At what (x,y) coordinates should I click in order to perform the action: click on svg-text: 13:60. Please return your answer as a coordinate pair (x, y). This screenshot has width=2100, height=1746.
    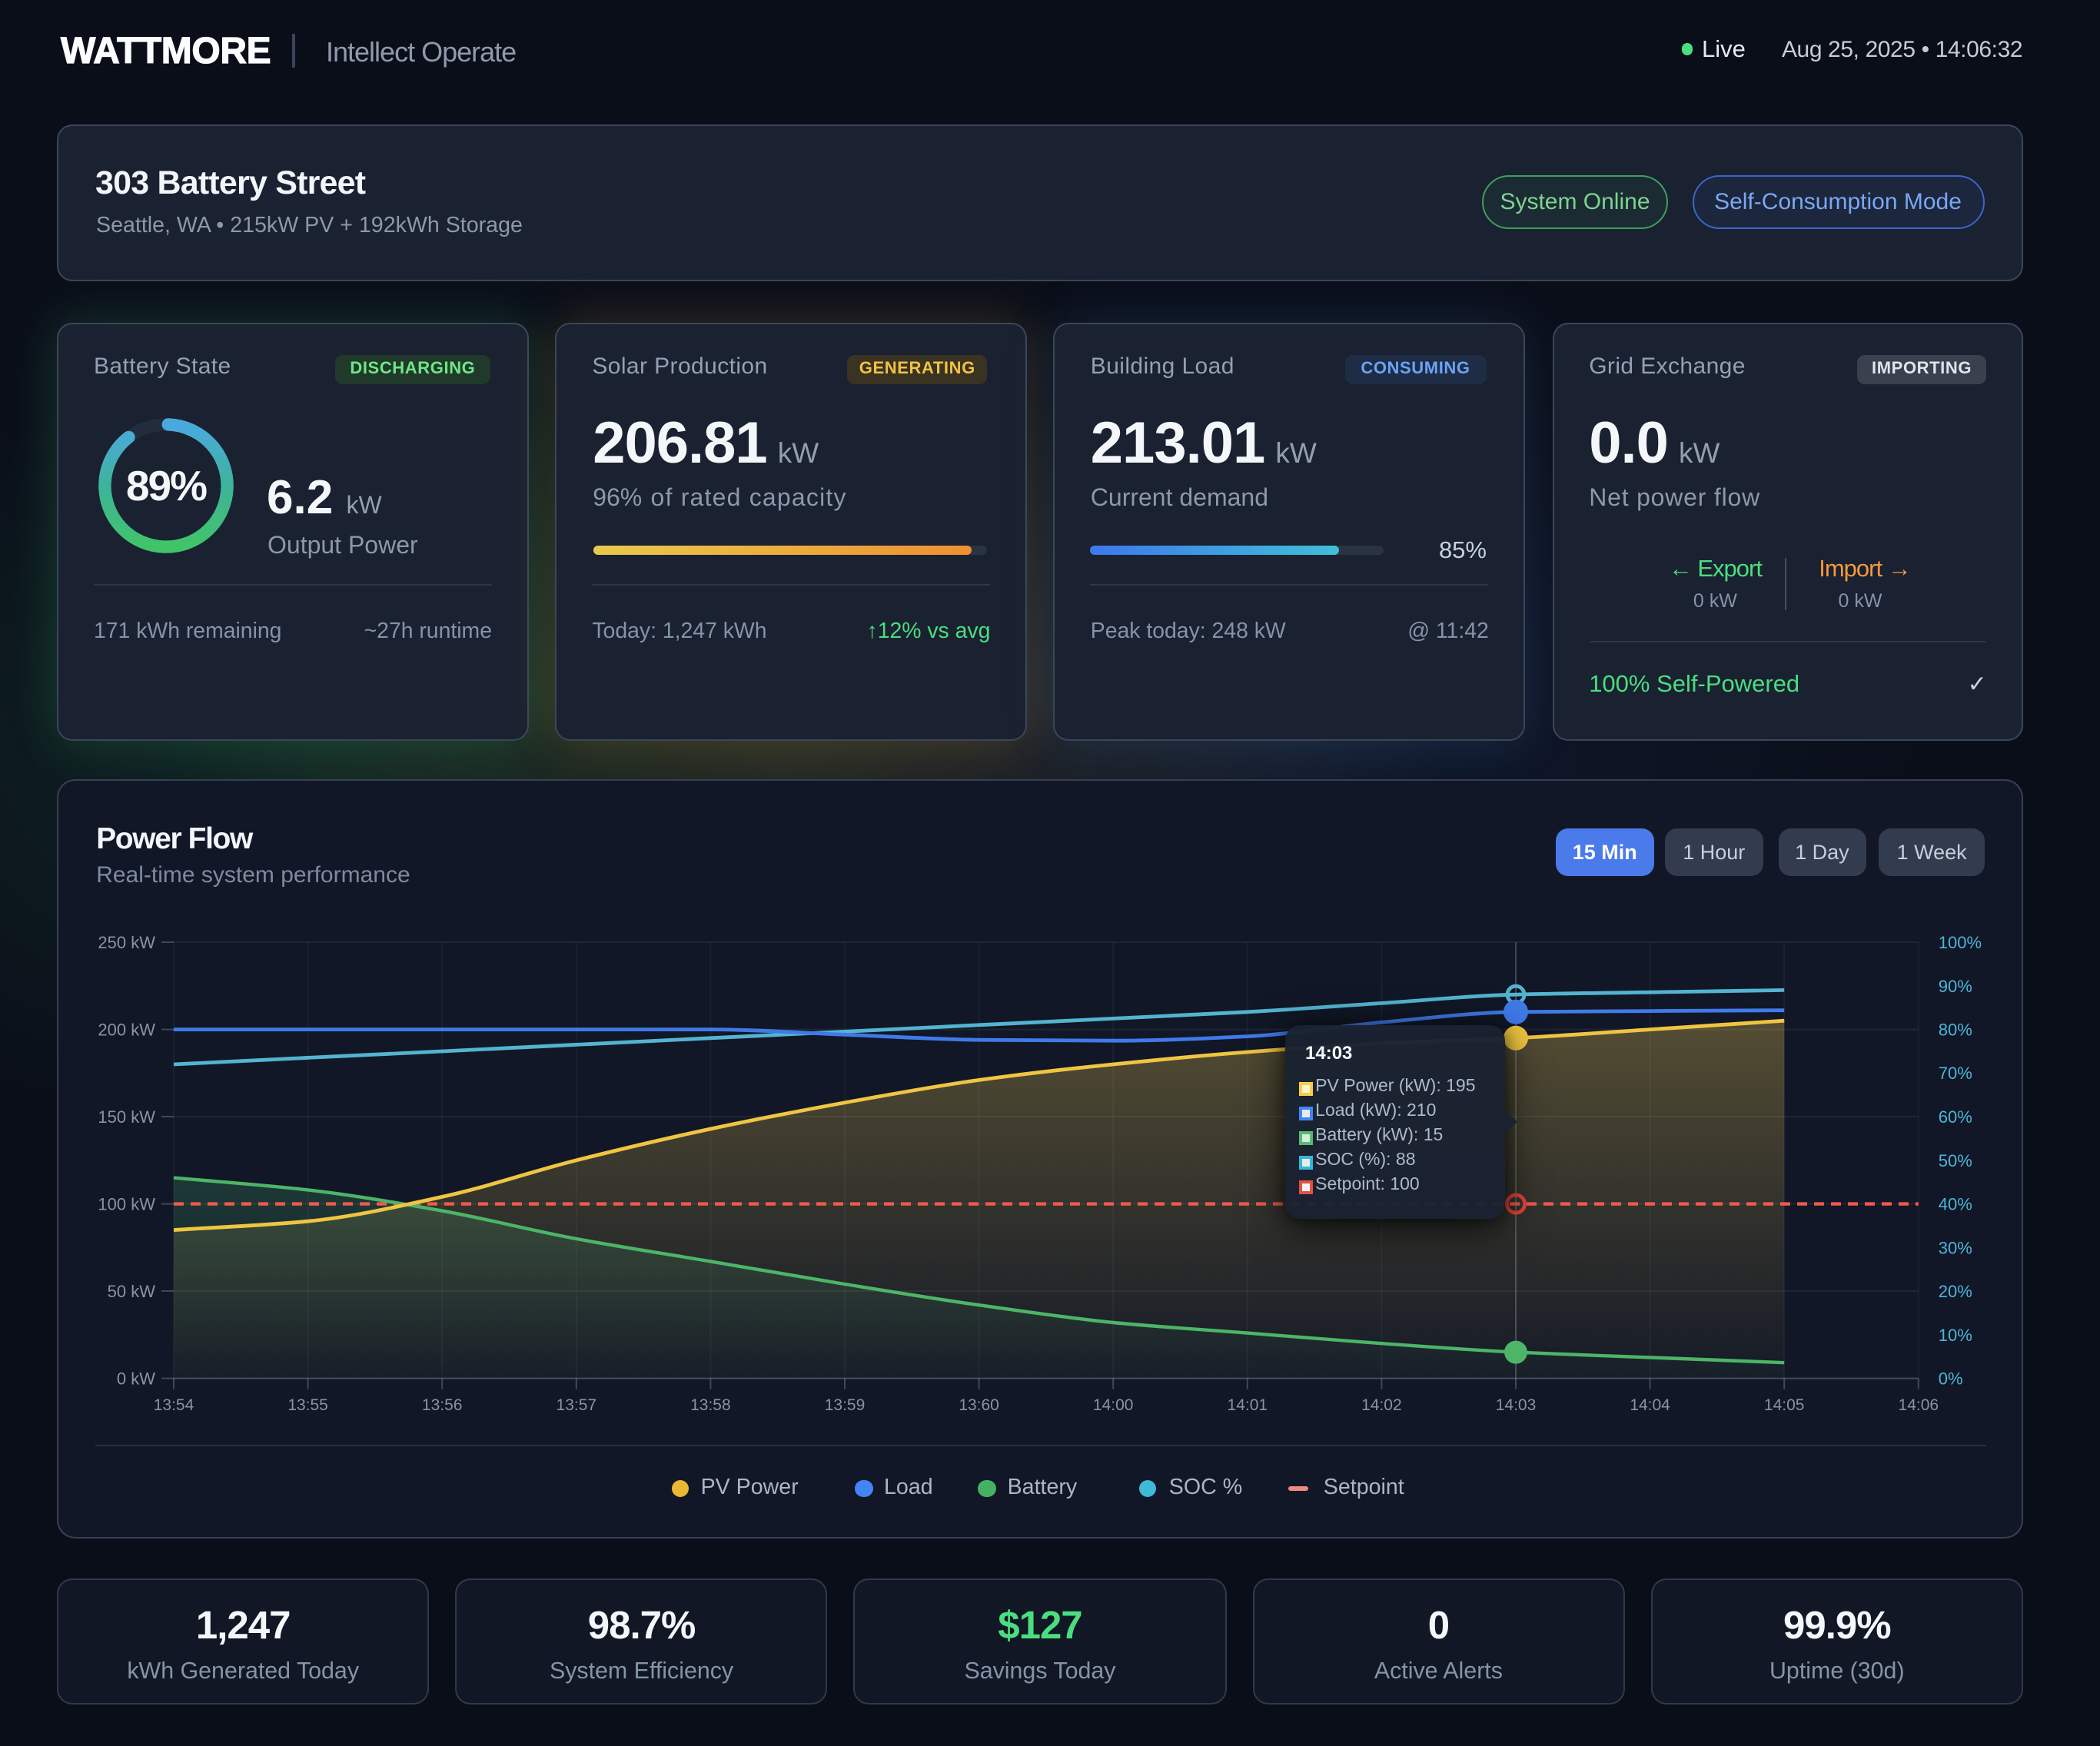
    Looking at the image, I should click on (979, 1405).